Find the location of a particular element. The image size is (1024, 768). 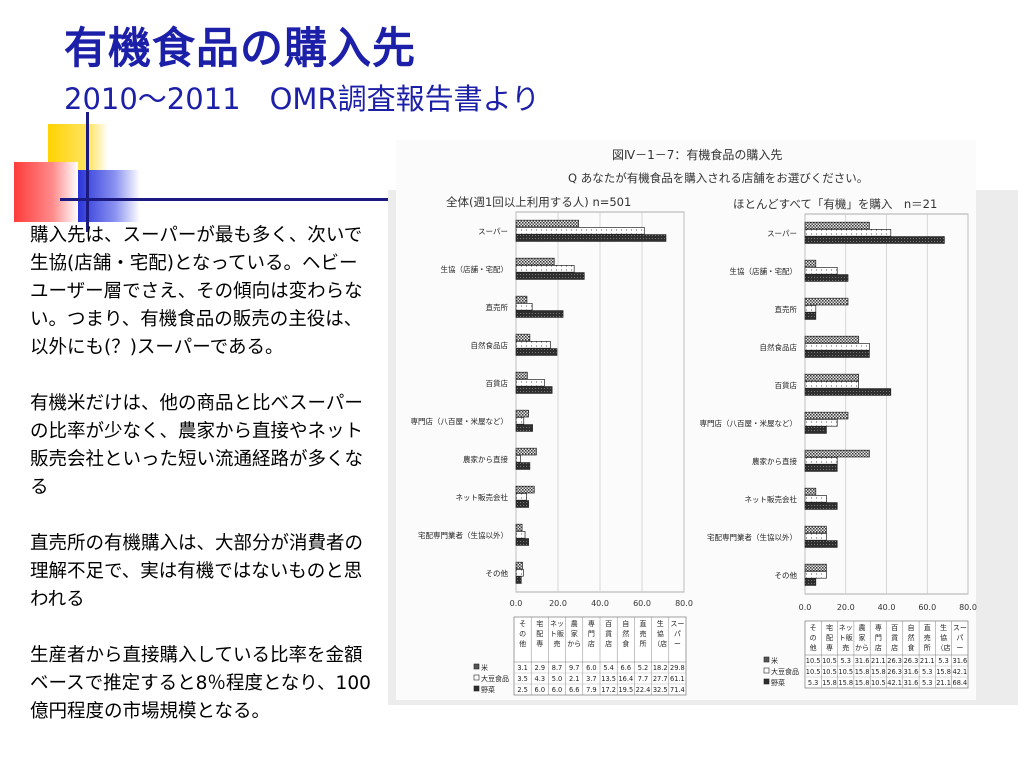

figure-title: 図Ⅳ－1－7：有機食品の購入先 is located at coordinates (697, 155).